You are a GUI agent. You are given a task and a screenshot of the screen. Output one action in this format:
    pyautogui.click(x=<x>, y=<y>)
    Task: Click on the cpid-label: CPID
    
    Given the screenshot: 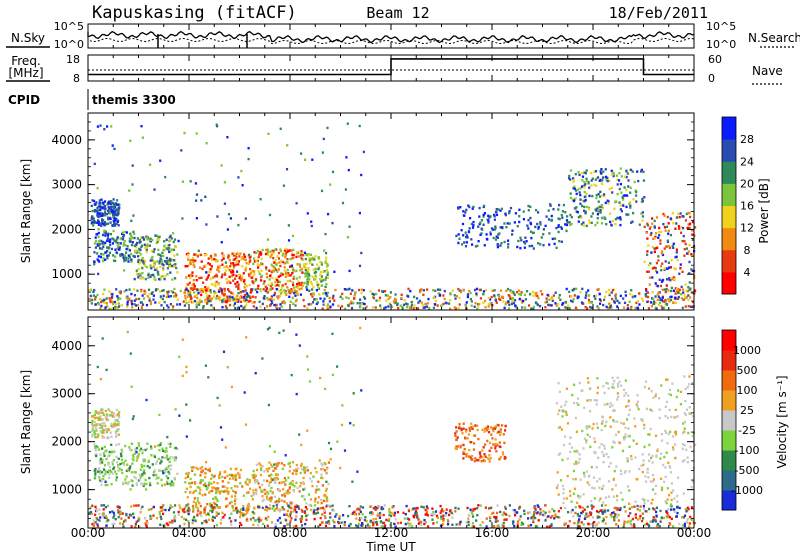 What is the action you would take?
    pyautogui.click(x=24, y=100)
    